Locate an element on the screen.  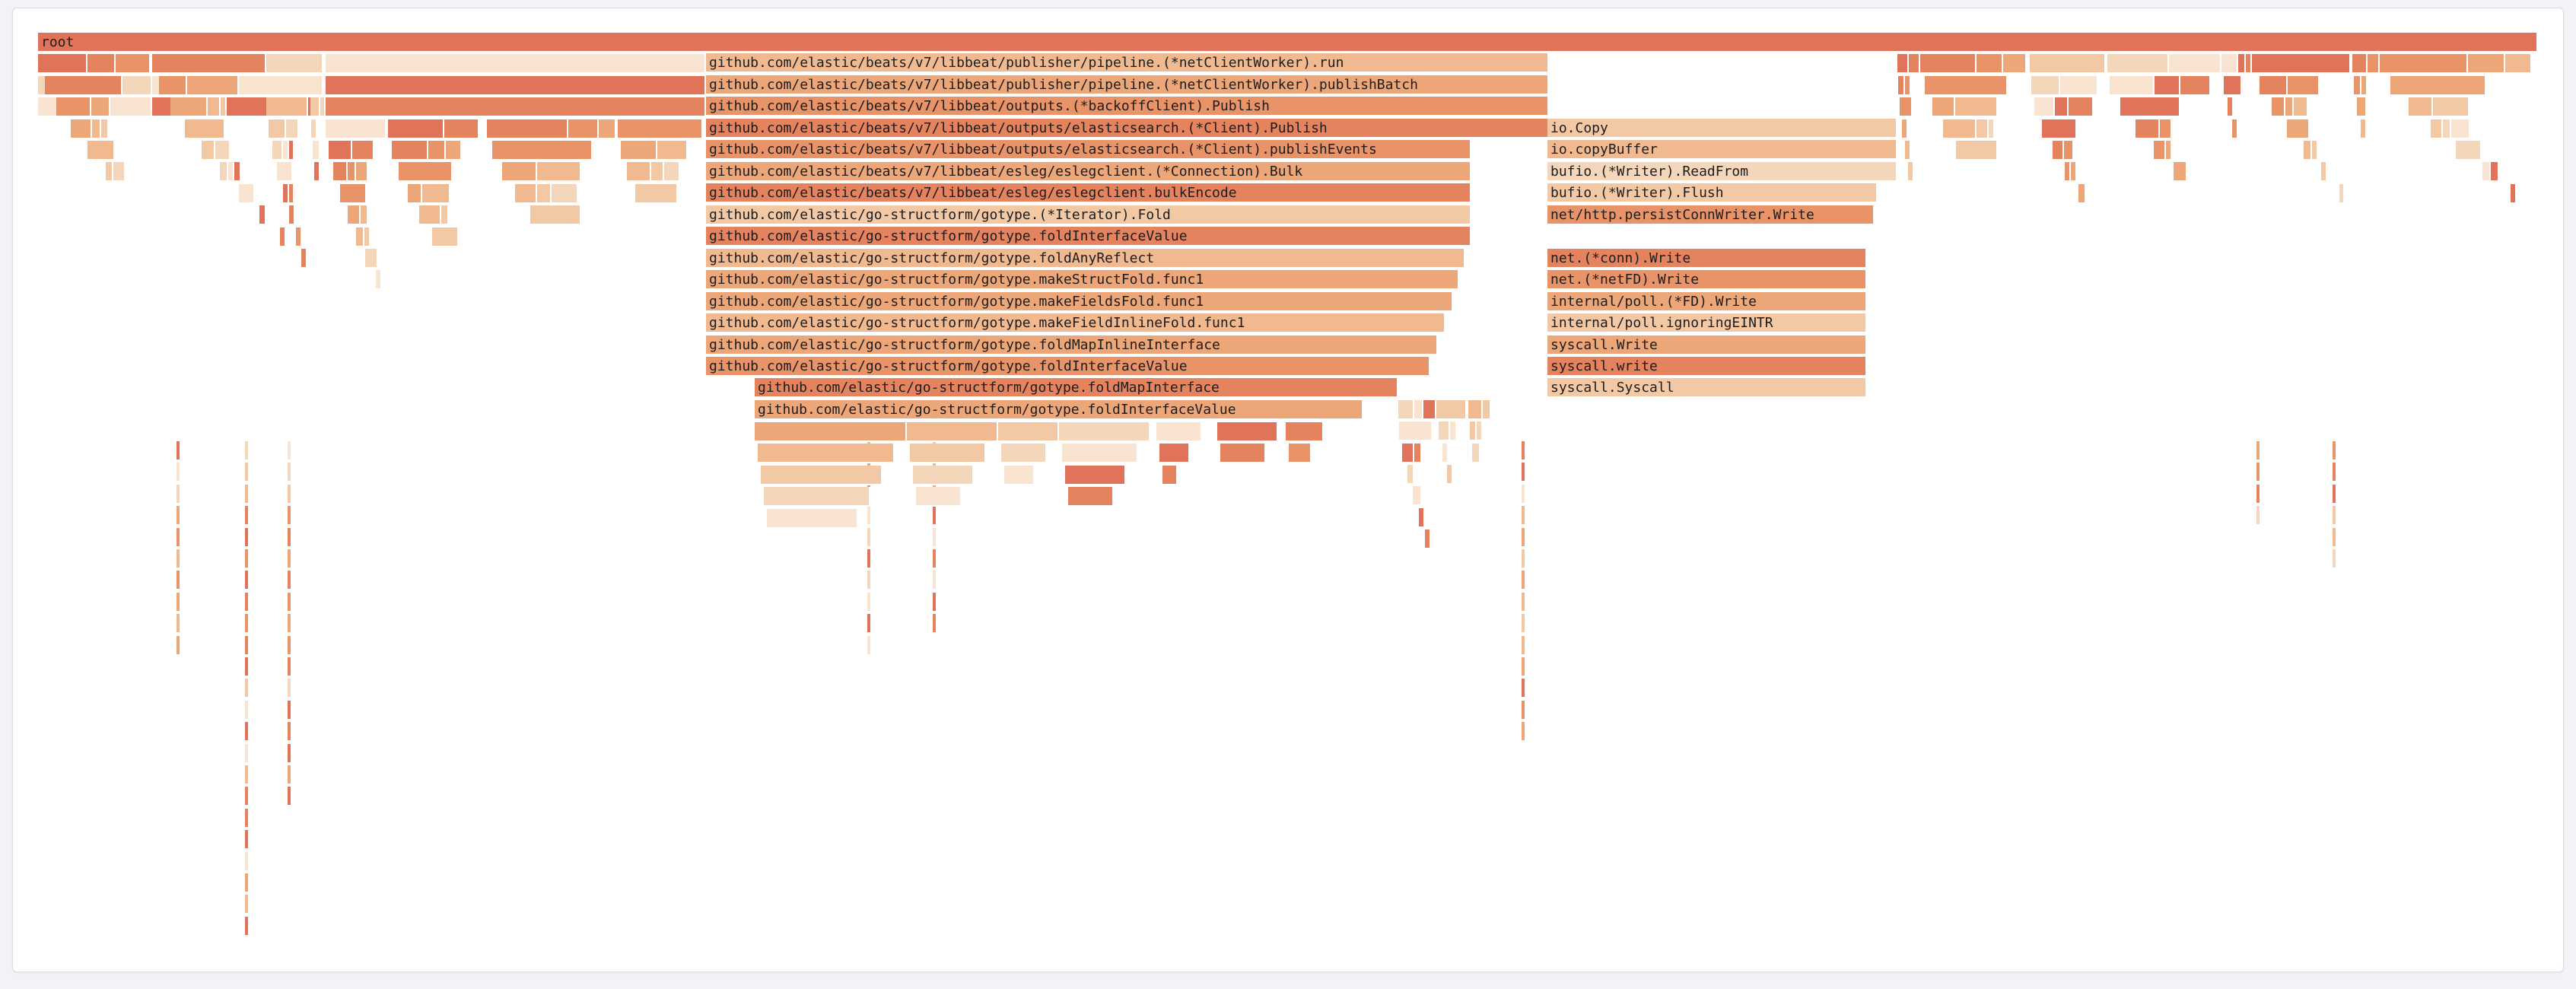
frame-ignoring-eintr: internal/poll.ignoringEINTR is located at coordinates (1707, 323).